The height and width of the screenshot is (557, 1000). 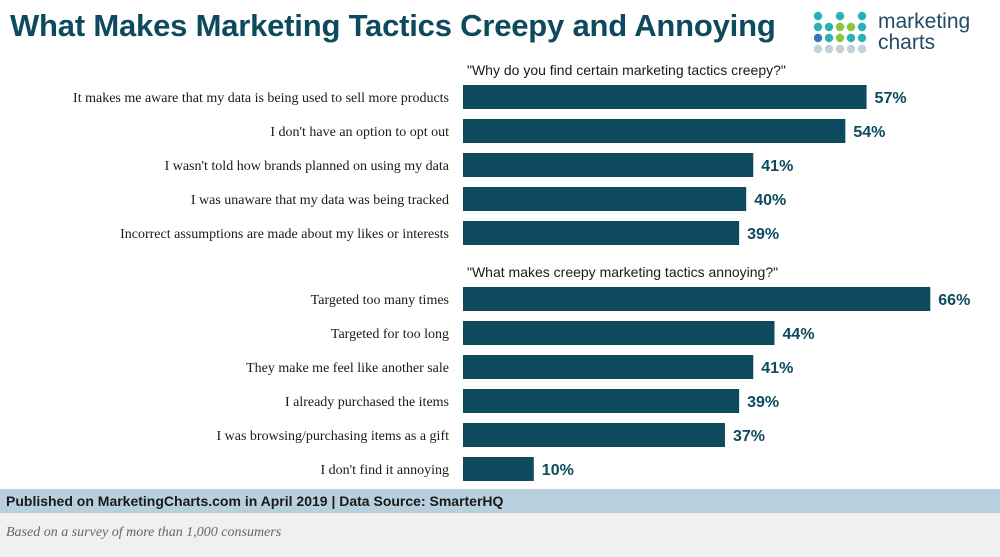 What do you see at coordinates (367, 402) in the screenshot?
I see `category-label: I already purchased the items` at bounding box center [367, 402].